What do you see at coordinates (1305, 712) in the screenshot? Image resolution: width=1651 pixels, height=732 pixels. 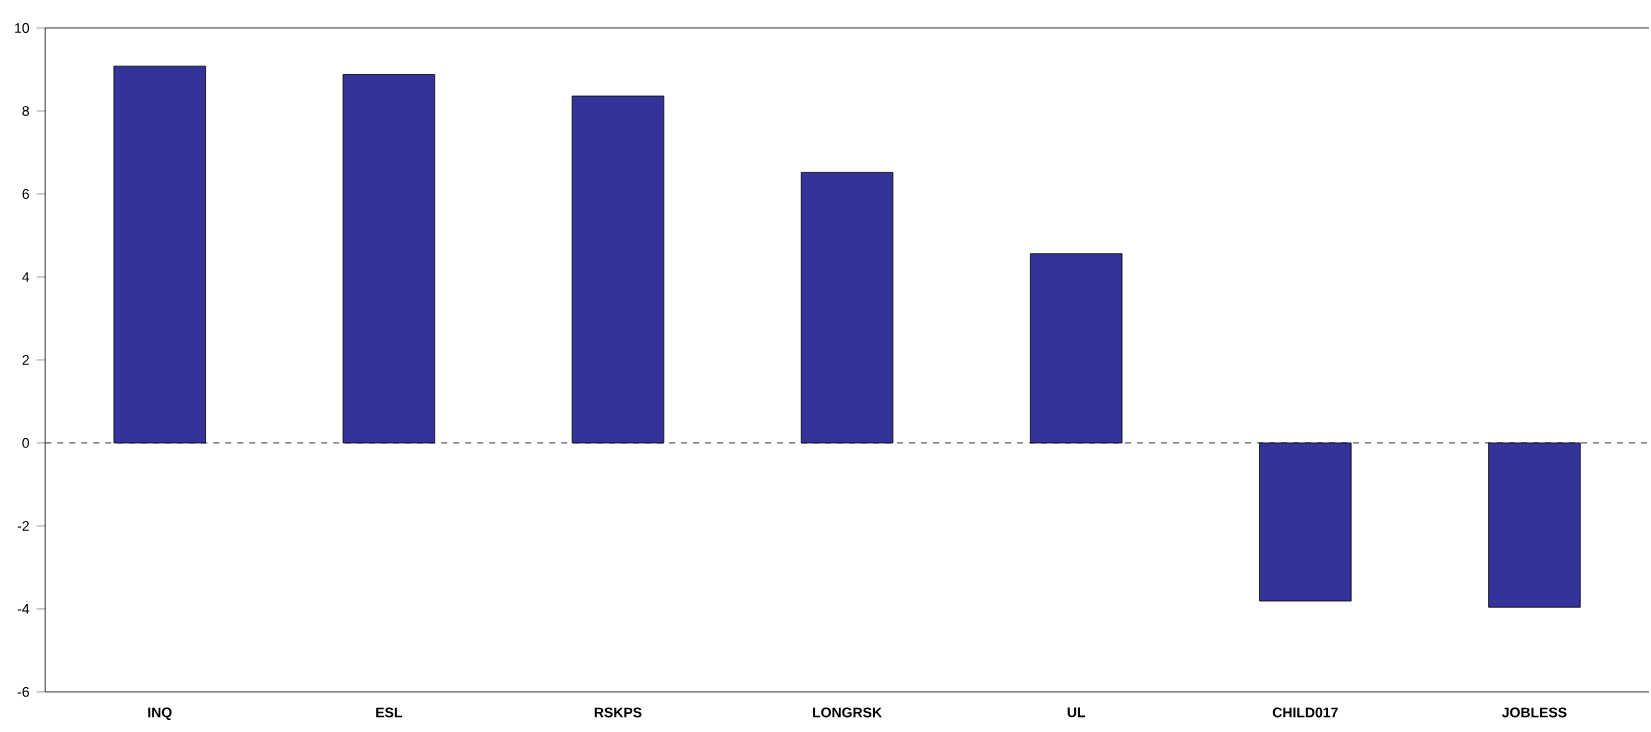 I see `x-tick-label: CHILD017` at bounding box center [1305, 712].